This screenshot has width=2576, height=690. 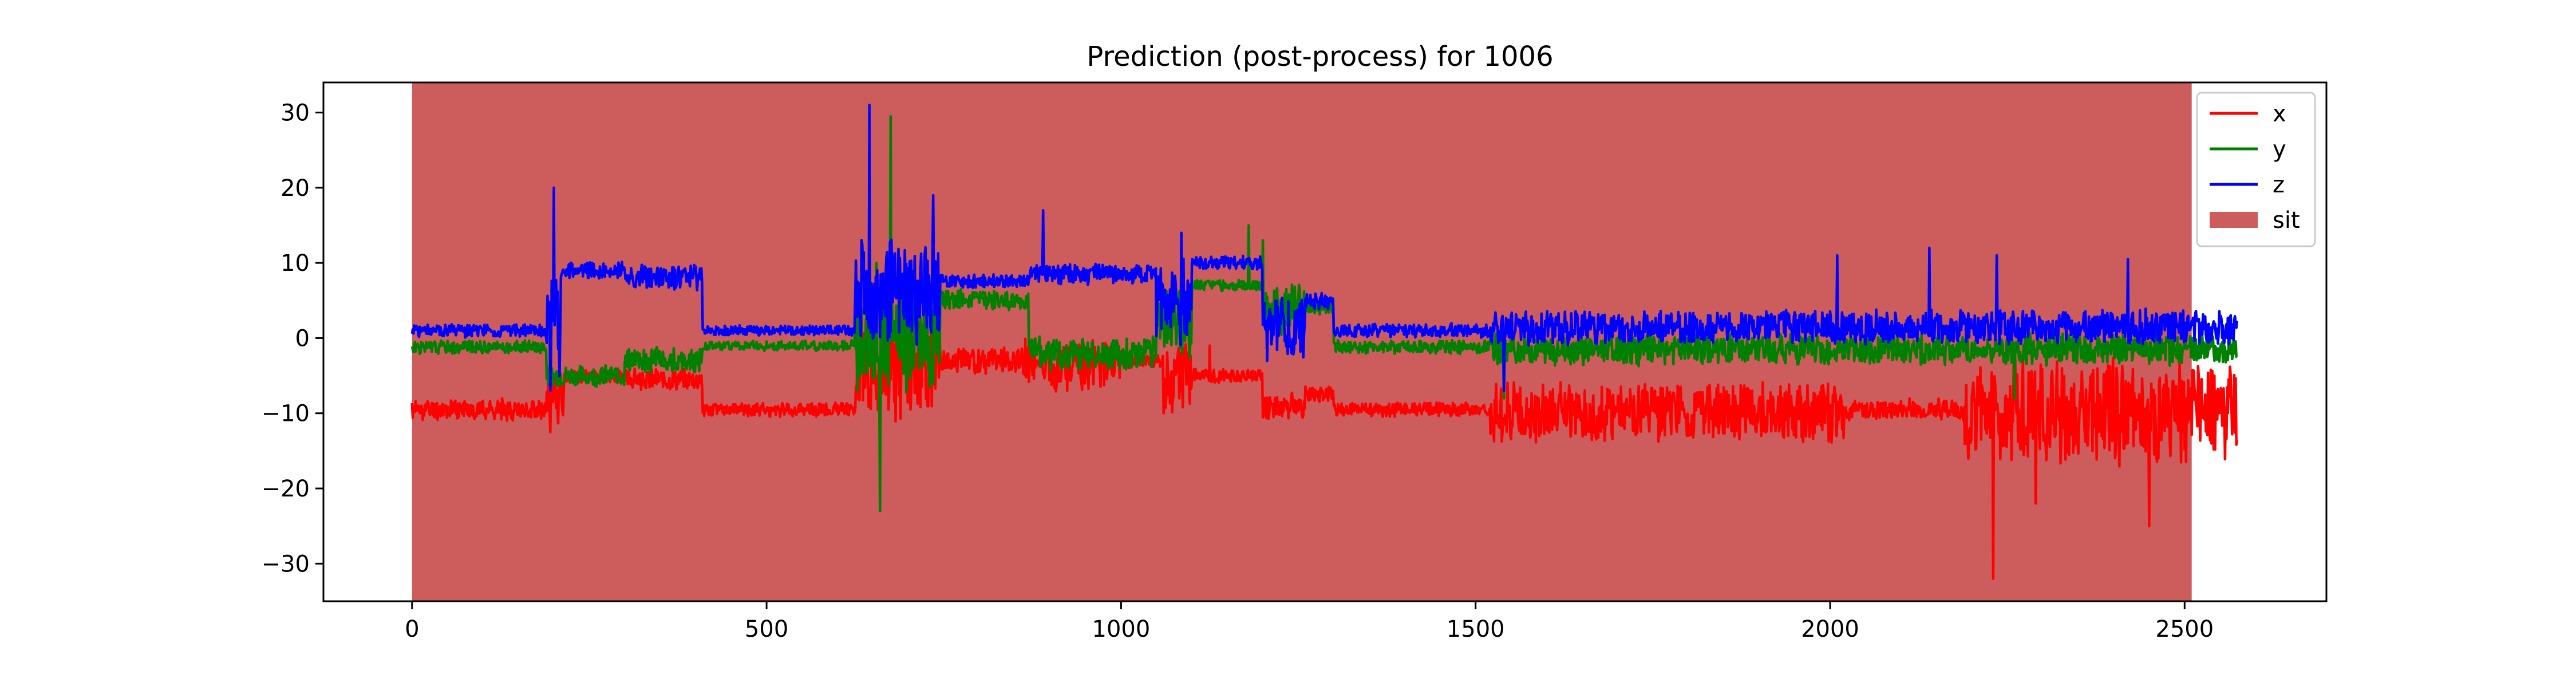 What do you see at coordinates (1830, 629) in the screenshot?
I see `x-tick-label: 2000` at bounding box center [1830, 629].